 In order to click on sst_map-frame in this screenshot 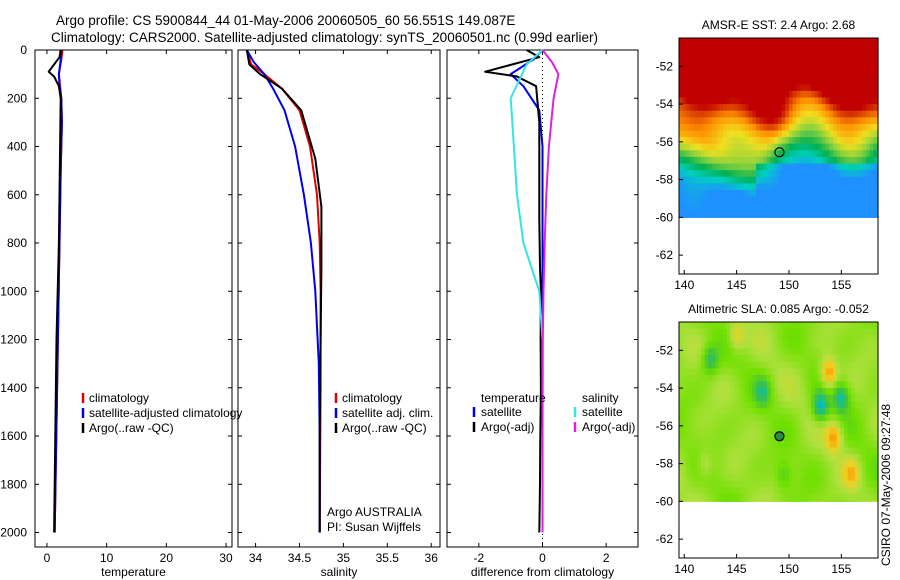, I will do `click(778, 156)`.